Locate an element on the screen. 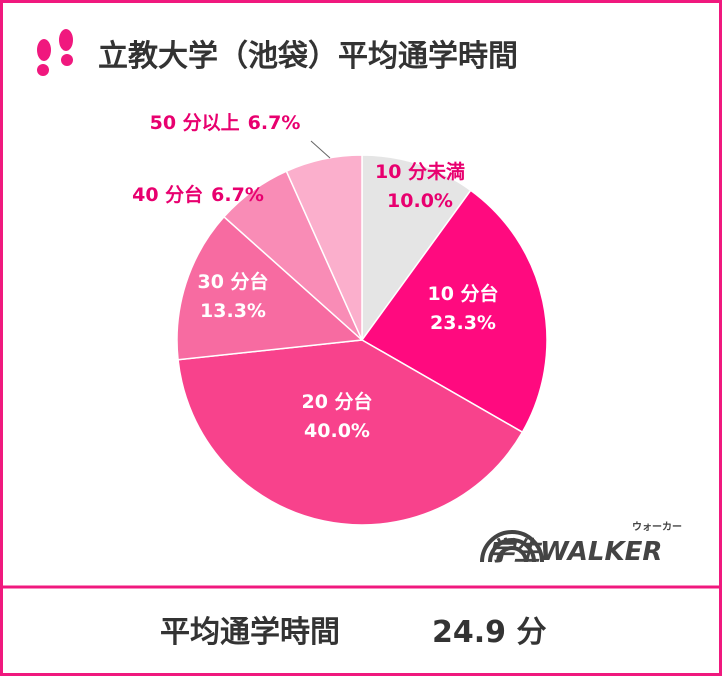 The image size is (722, 680). slice-label: 40 分台 6.7% is located at coordinates (198, 194).